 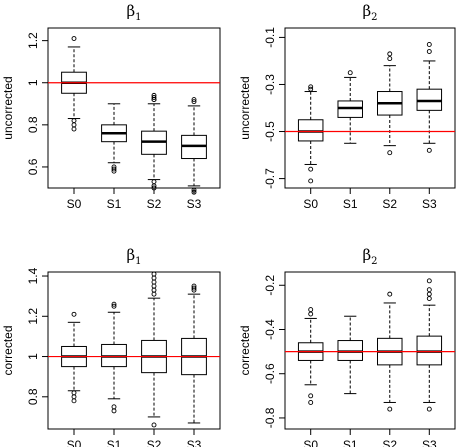 I want to click on y-tick-label: 0.6, so click(x=33, y=166).